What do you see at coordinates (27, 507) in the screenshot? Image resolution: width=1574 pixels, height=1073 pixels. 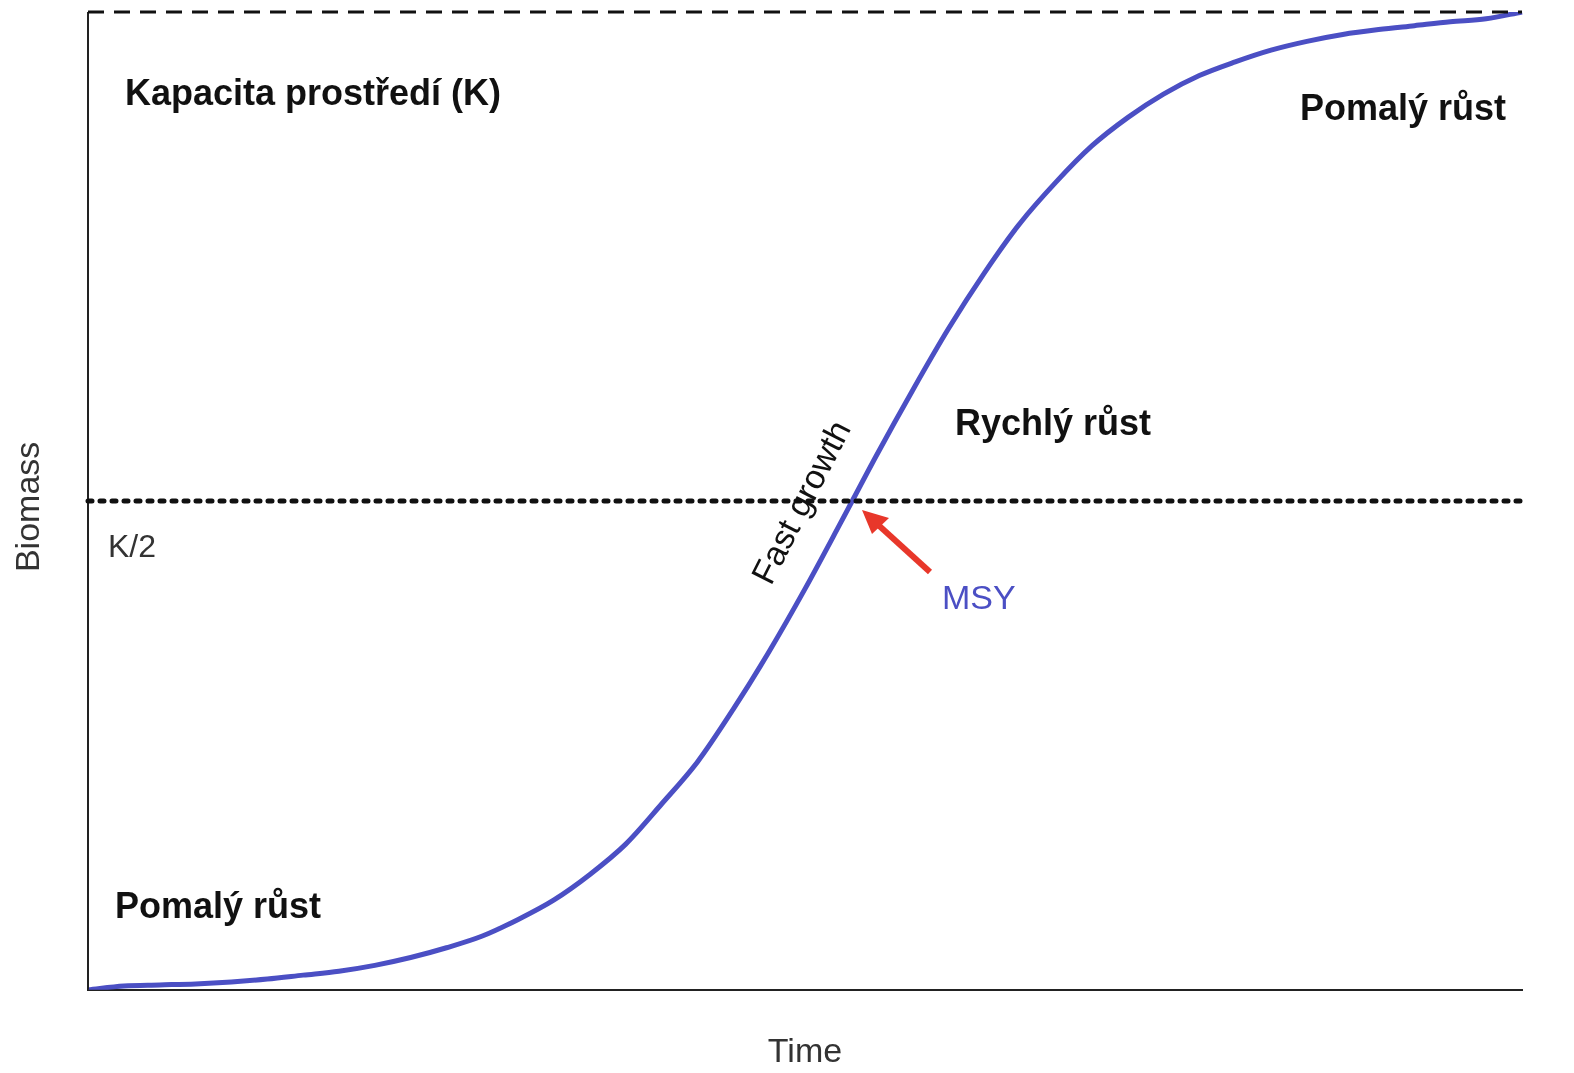 I see `y-axis-title: Biomass` at bounding box center [27, 507].